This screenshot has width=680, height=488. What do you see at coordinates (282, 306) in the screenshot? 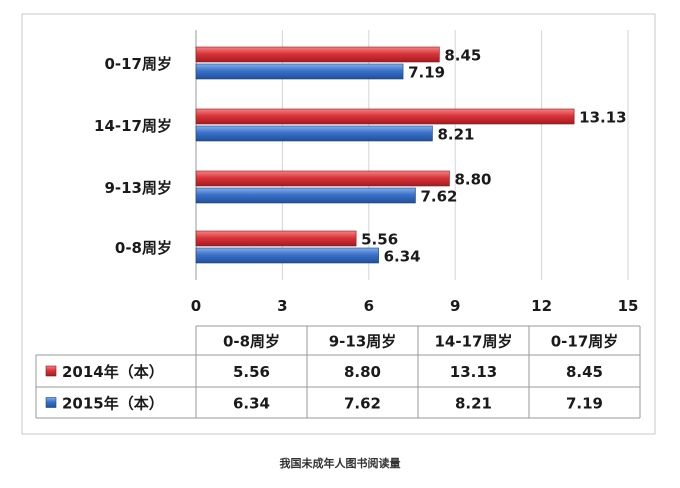
I see `x-tick-label: 3` at bounding box center [282, 306].